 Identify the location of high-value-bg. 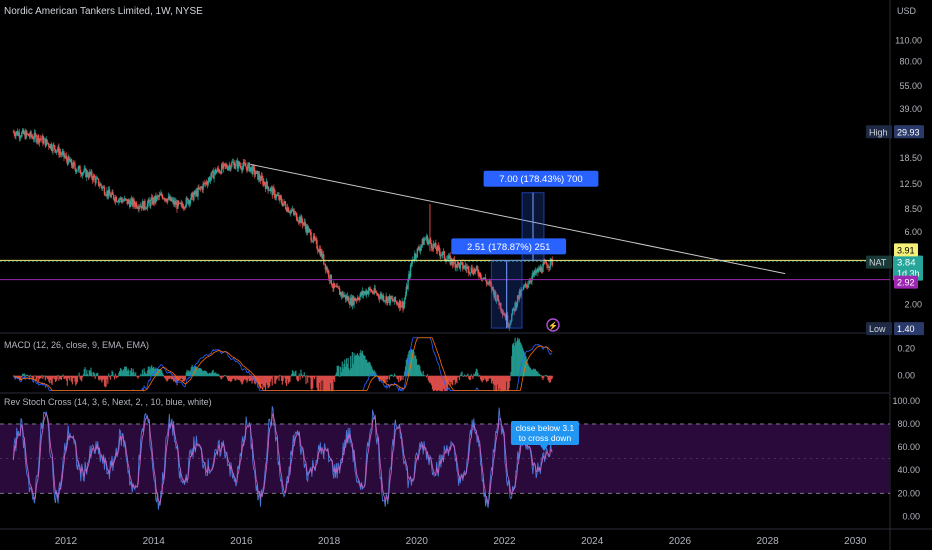
(909, 132).